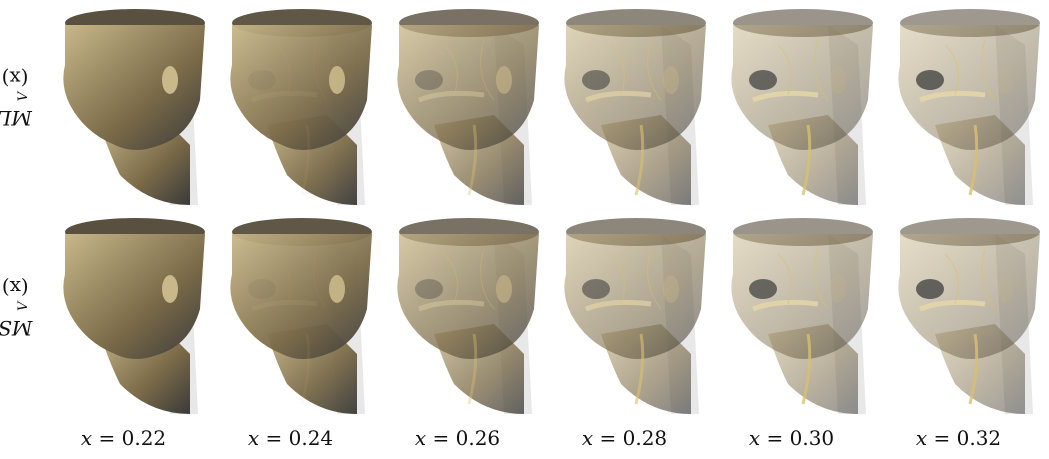 Image resolution: width=1049 pixels, height=459 pixels. What do you see at coordinates (979, 438) in the screenshot?
I see `caption-value: 0.32` at bounding box center [979, 438].